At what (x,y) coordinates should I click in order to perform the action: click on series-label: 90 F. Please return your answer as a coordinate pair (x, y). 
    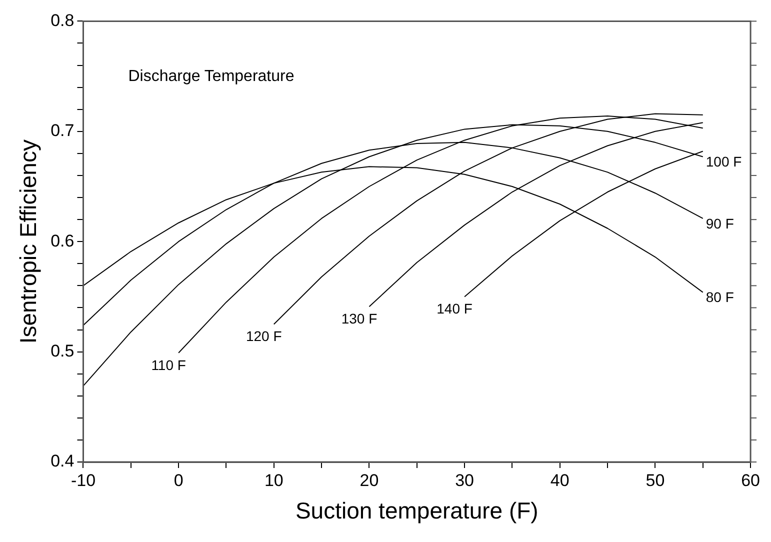
    Looking at the image, I should click on (720, 223).